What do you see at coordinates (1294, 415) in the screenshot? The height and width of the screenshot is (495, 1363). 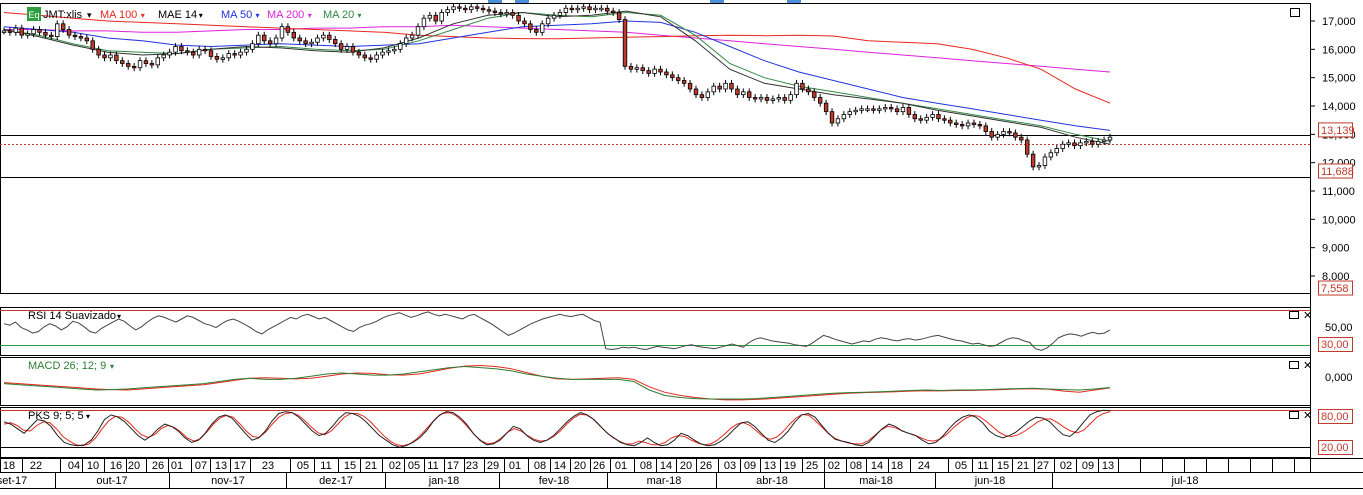 I see `pks-maximize-icon` at bounding box center [1294, 415].